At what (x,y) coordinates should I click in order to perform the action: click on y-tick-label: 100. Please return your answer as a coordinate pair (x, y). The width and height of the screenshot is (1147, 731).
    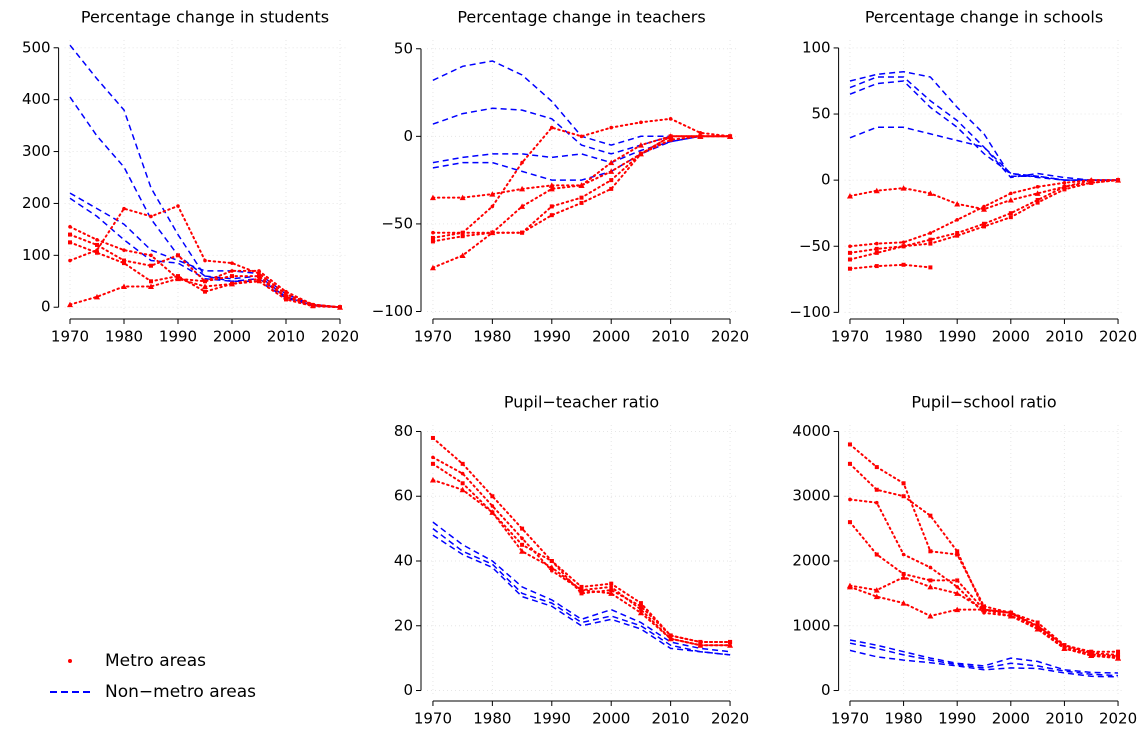
    Looking at the image, I should click on (816, 47).